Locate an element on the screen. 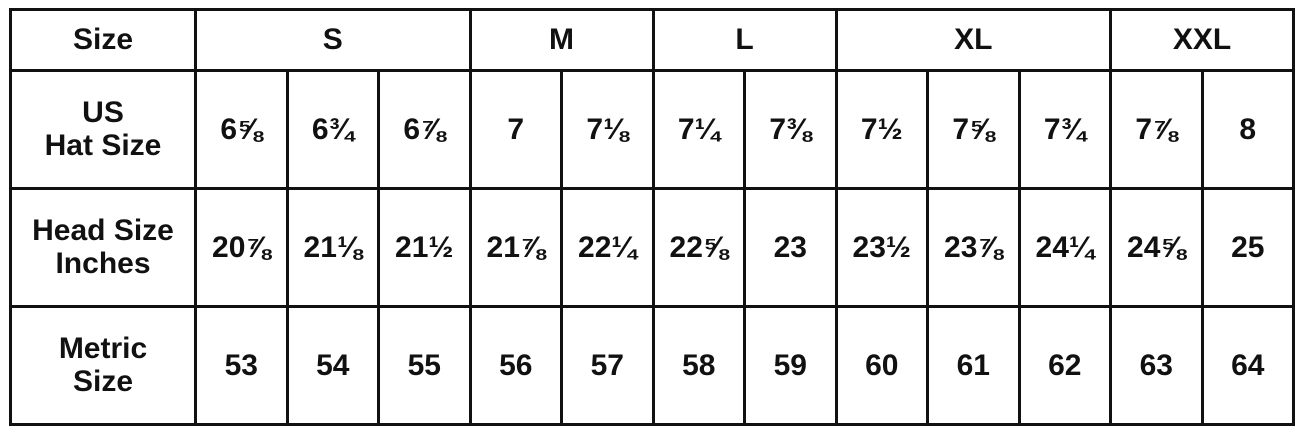 The image size is (1300, 433). table-cell: 58 is located at coordinates (698, 365).